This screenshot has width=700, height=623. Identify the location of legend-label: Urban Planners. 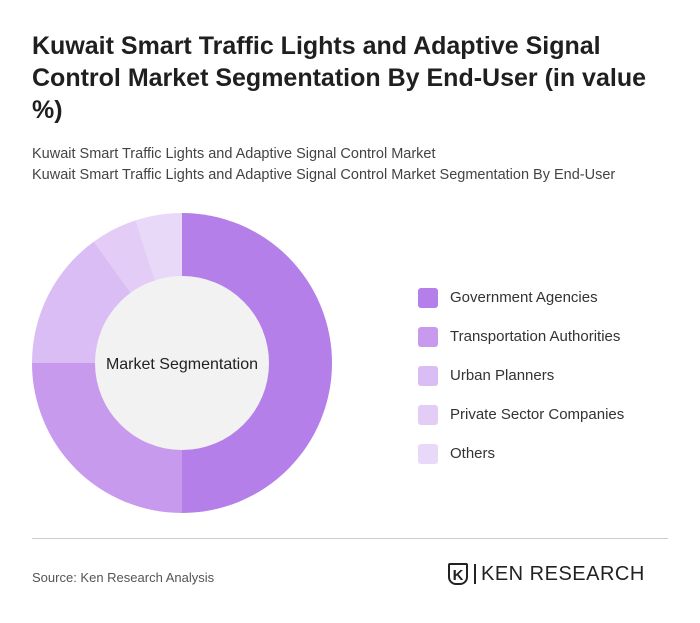
(502, 375).